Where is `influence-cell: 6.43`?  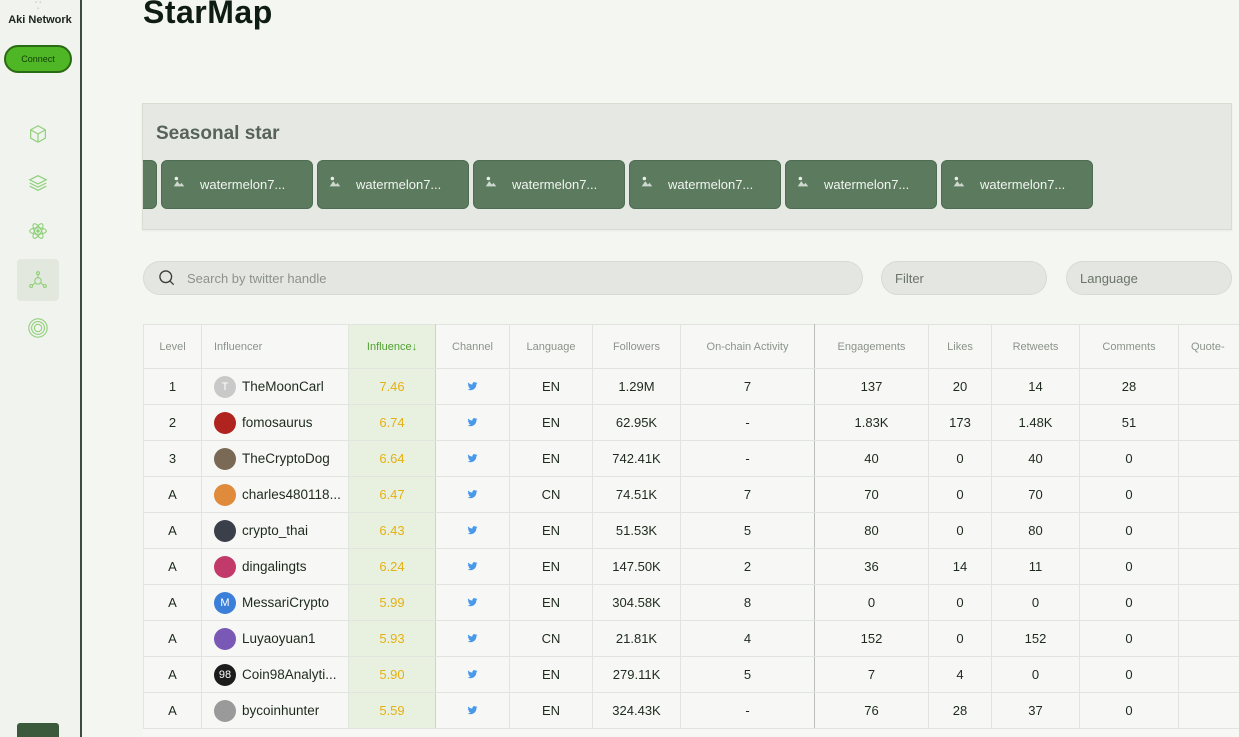 influence-cell: 6.43 is located at coordinates (392, 530).